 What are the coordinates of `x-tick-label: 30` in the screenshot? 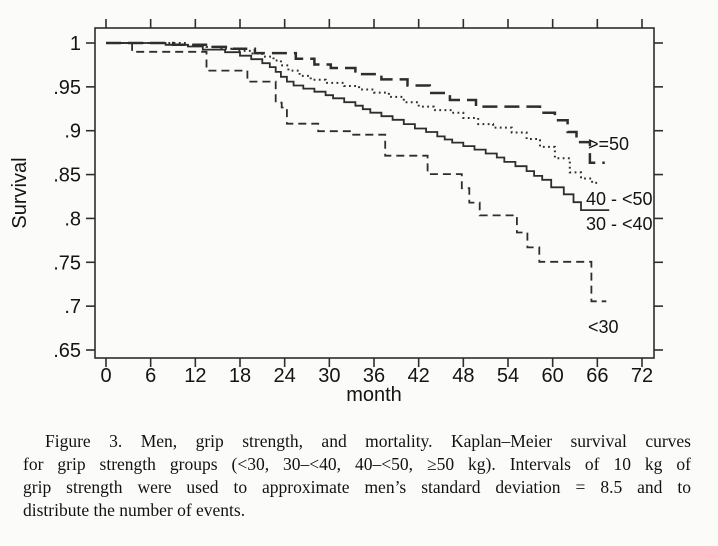 It's located at (329, 376).